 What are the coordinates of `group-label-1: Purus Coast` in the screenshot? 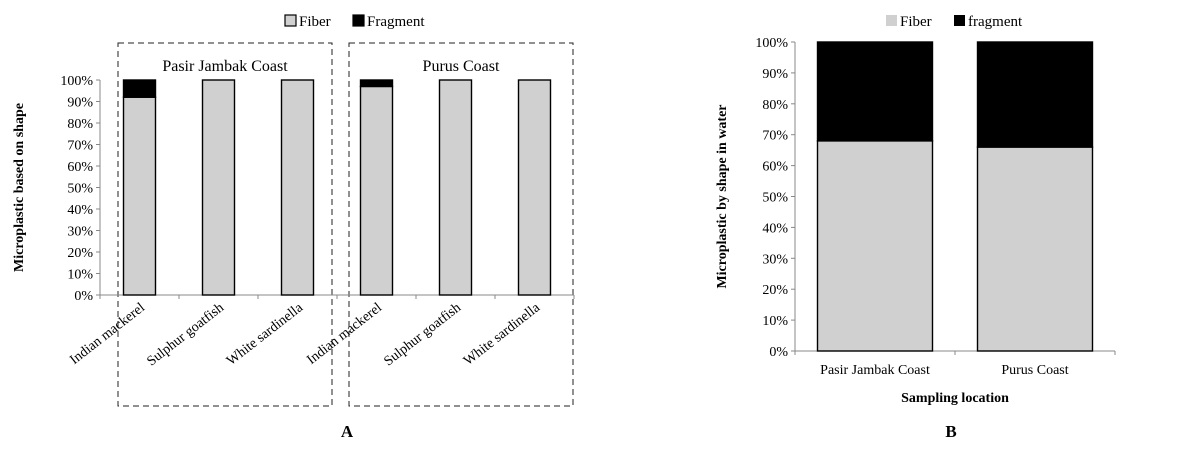 It's located at (461, 66).